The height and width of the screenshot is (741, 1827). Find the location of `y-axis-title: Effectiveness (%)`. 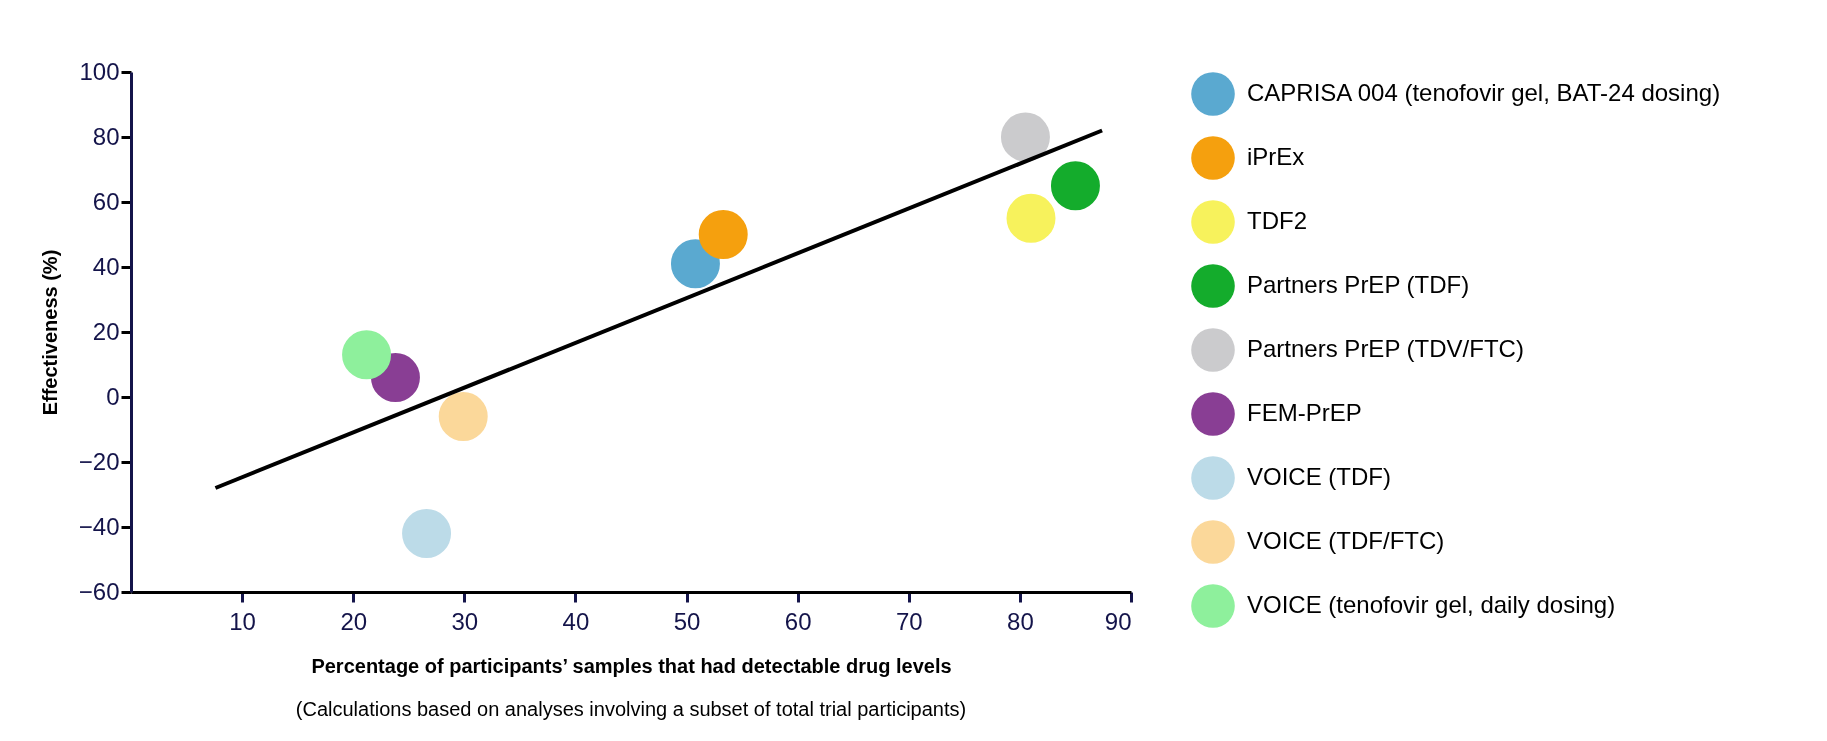

y-axis-title: Effectiveness (%) is located at coordinates (49, 332).